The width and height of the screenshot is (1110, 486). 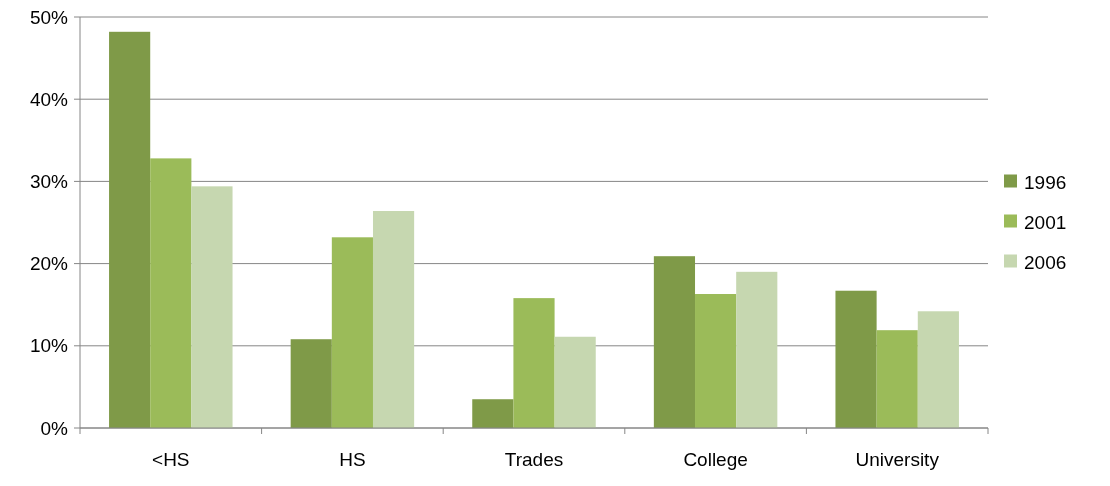 What do you see at coordinates (49, 99) in the screenshot?
I see `y-tick-label: 40%` at bounding box center [49, 99].